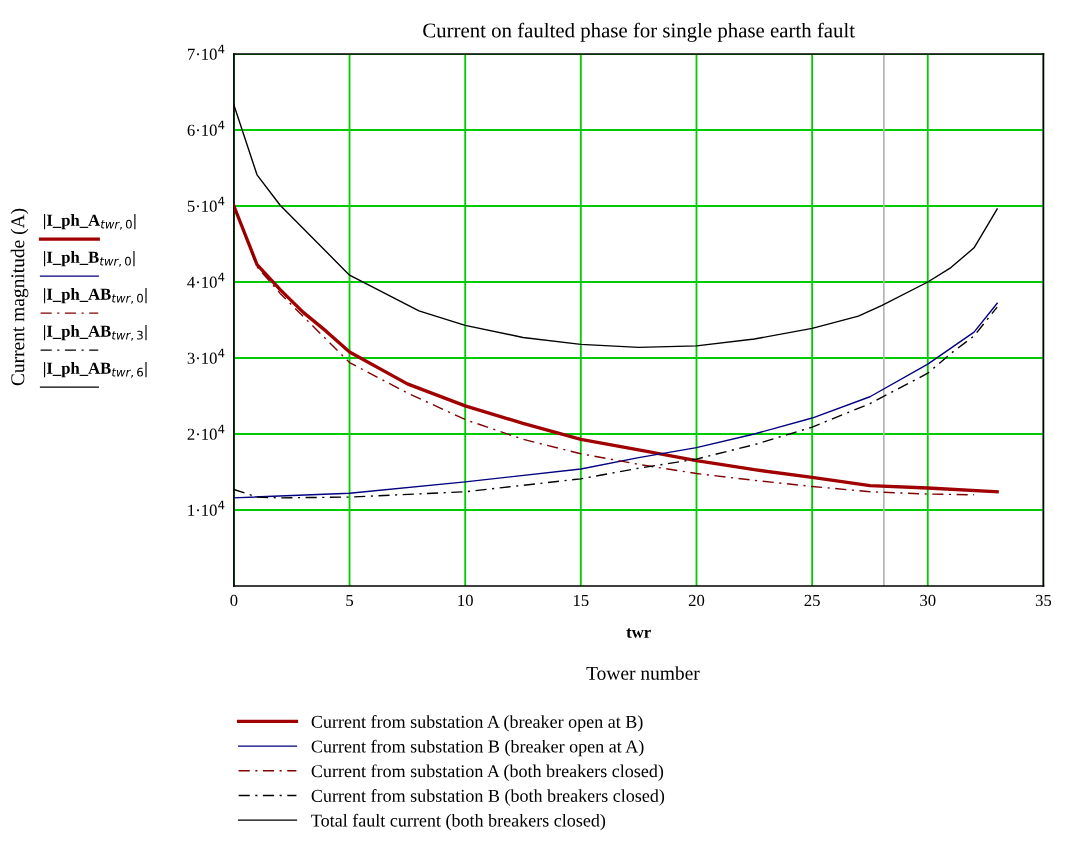 This screenshot has width=1068, height=859. What do you see at coordinates (643, 673) in the screenshot?
I see `text: Tower number` at bounding box center [643, 673].